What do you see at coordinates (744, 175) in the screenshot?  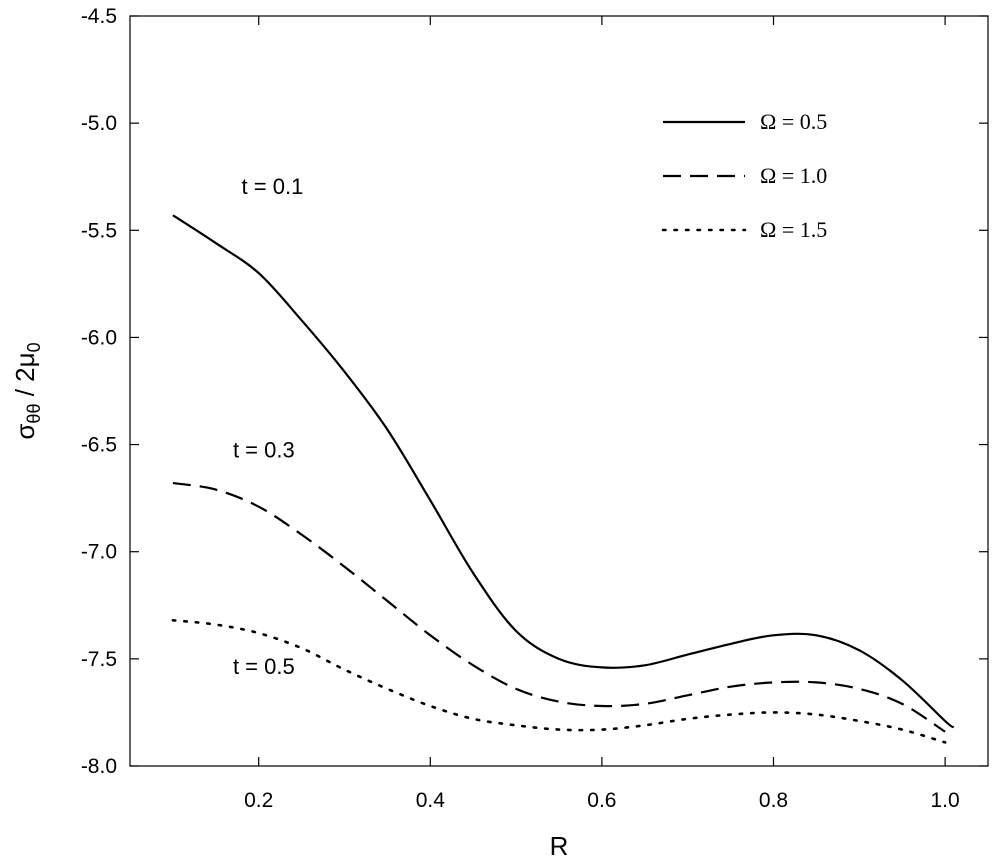 I see `legend: Ω = 0.5 Ω = 1.0 Ω = 1.5` at bounding box center [744, 175].